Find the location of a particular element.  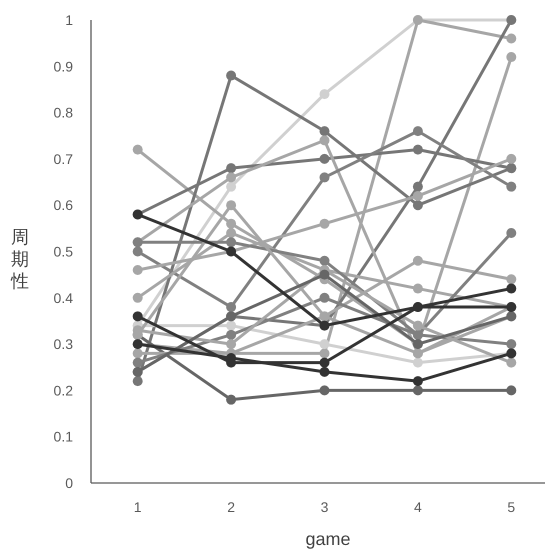

x-tick-label: 2 is located at coordinates (231, 507).